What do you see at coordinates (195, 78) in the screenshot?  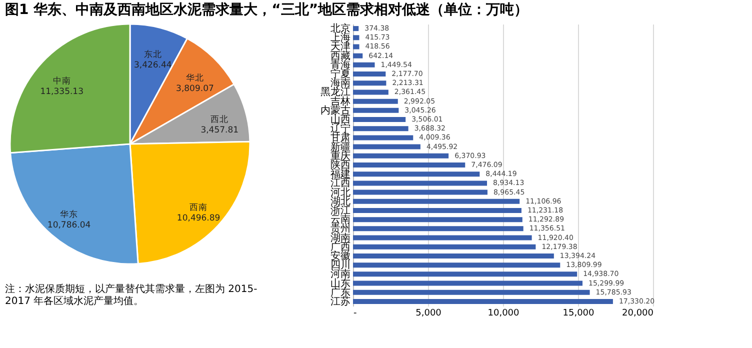 I see `slice-label: 华北` at bounding box center [195, 78].